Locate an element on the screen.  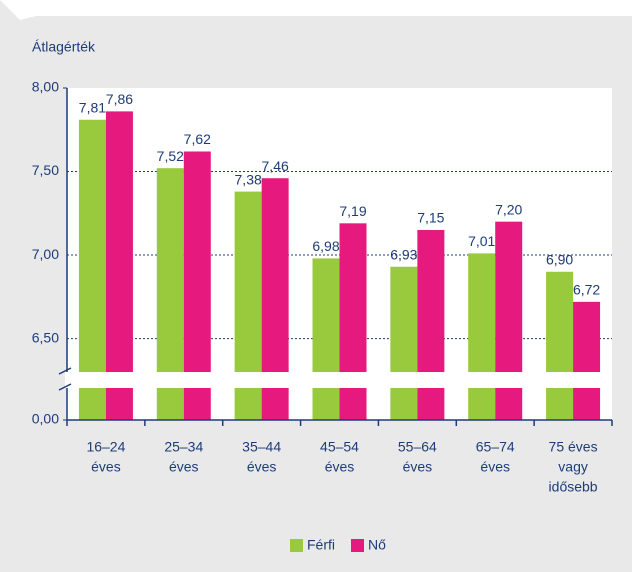
value-label: 6,90 is located at coordinates (559, 259).